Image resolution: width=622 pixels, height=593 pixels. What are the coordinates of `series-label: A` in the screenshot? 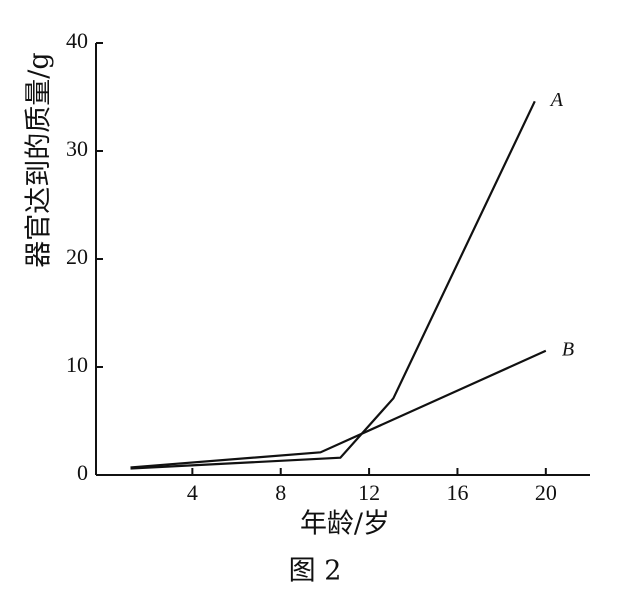 It's located at (556, 100).